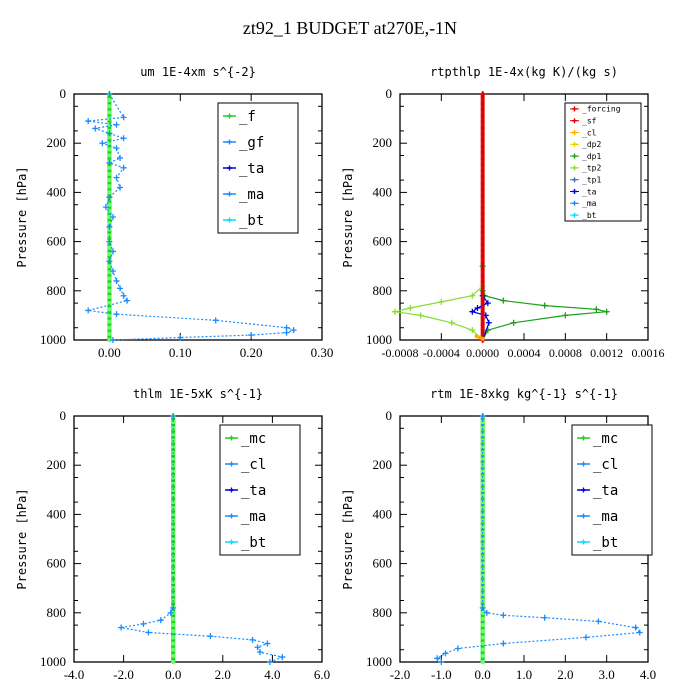  Describe the element at coordinates (383, 612) in the screenshot. I see `y-tick-label: 800` at that location.